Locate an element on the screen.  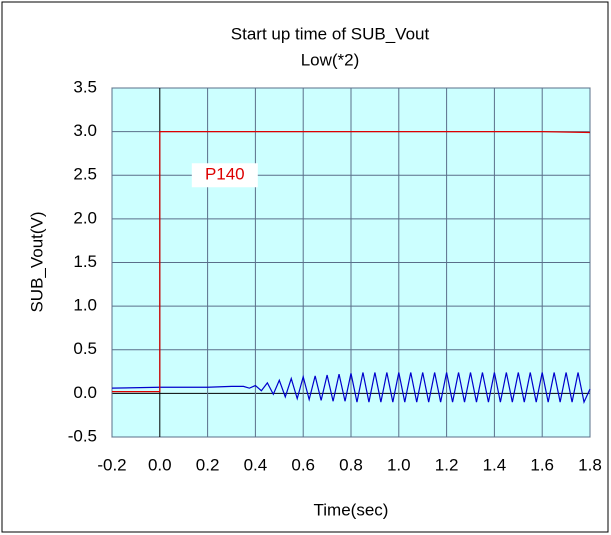
chart-title: Start up time of SUB_Vout is located at coordinates (330, 33).